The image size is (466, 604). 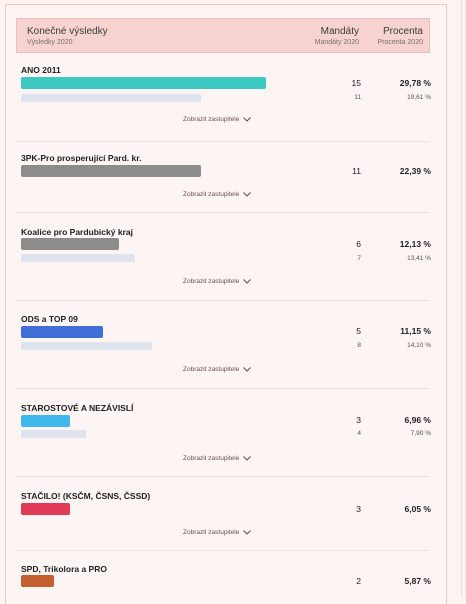 What do you see at coordinates (77, 408) in the screenshot?
I see `party-name: STAROSTOVÉ A NEZÁVISLÍ` at bounding box center [77, 408].